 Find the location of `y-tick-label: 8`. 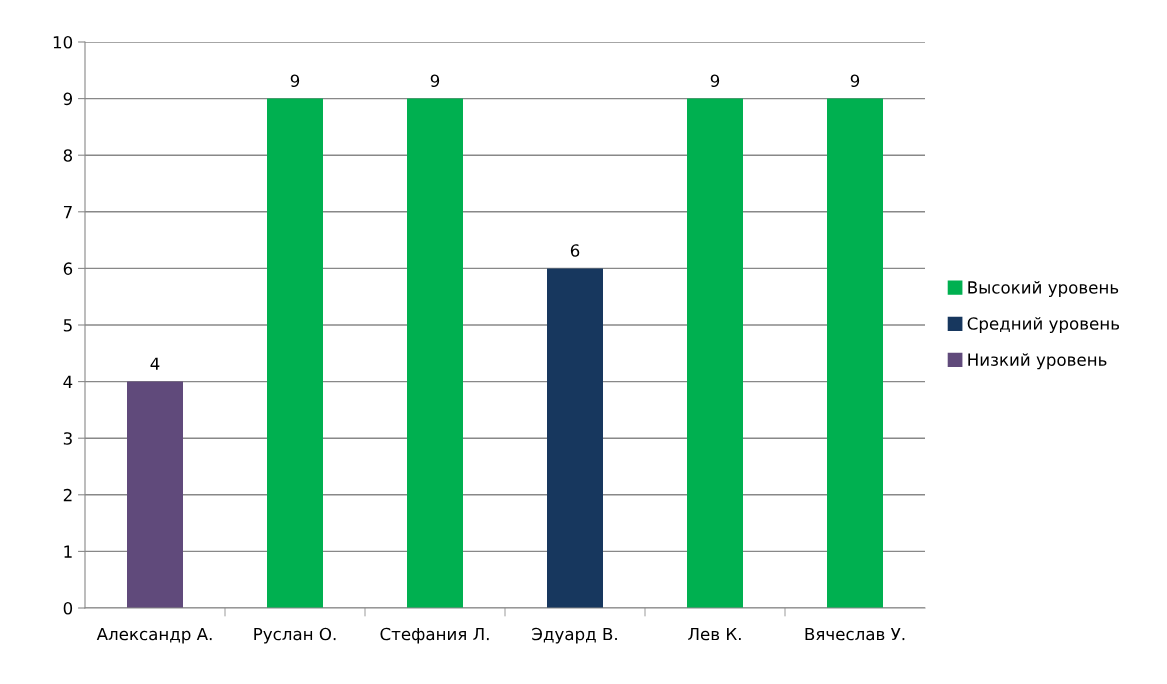

y-tick-label: 8 is located at coordinates (68, 155).